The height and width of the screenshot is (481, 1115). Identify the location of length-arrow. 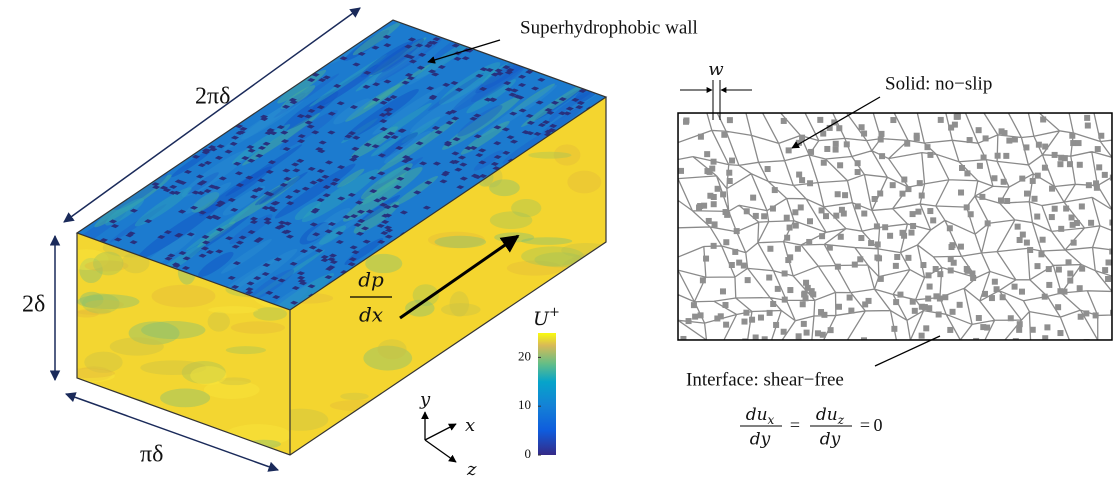
(212, 115).